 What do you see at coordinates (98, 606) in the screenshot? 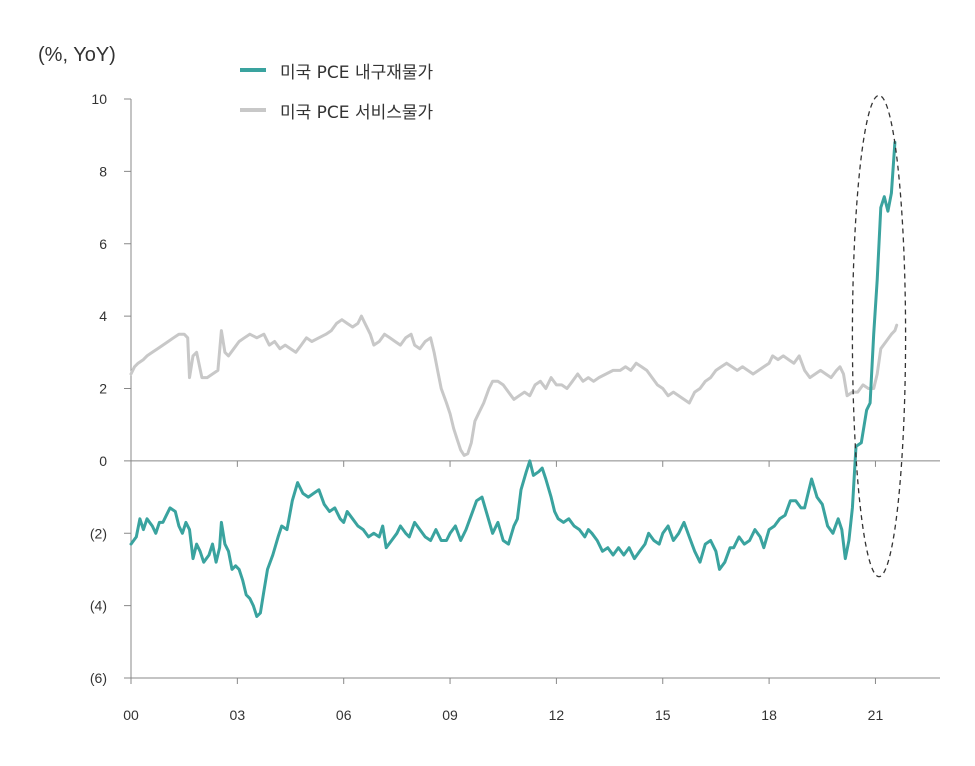
I see `y-tick-label: (4)` at bounding box center [98, 606].